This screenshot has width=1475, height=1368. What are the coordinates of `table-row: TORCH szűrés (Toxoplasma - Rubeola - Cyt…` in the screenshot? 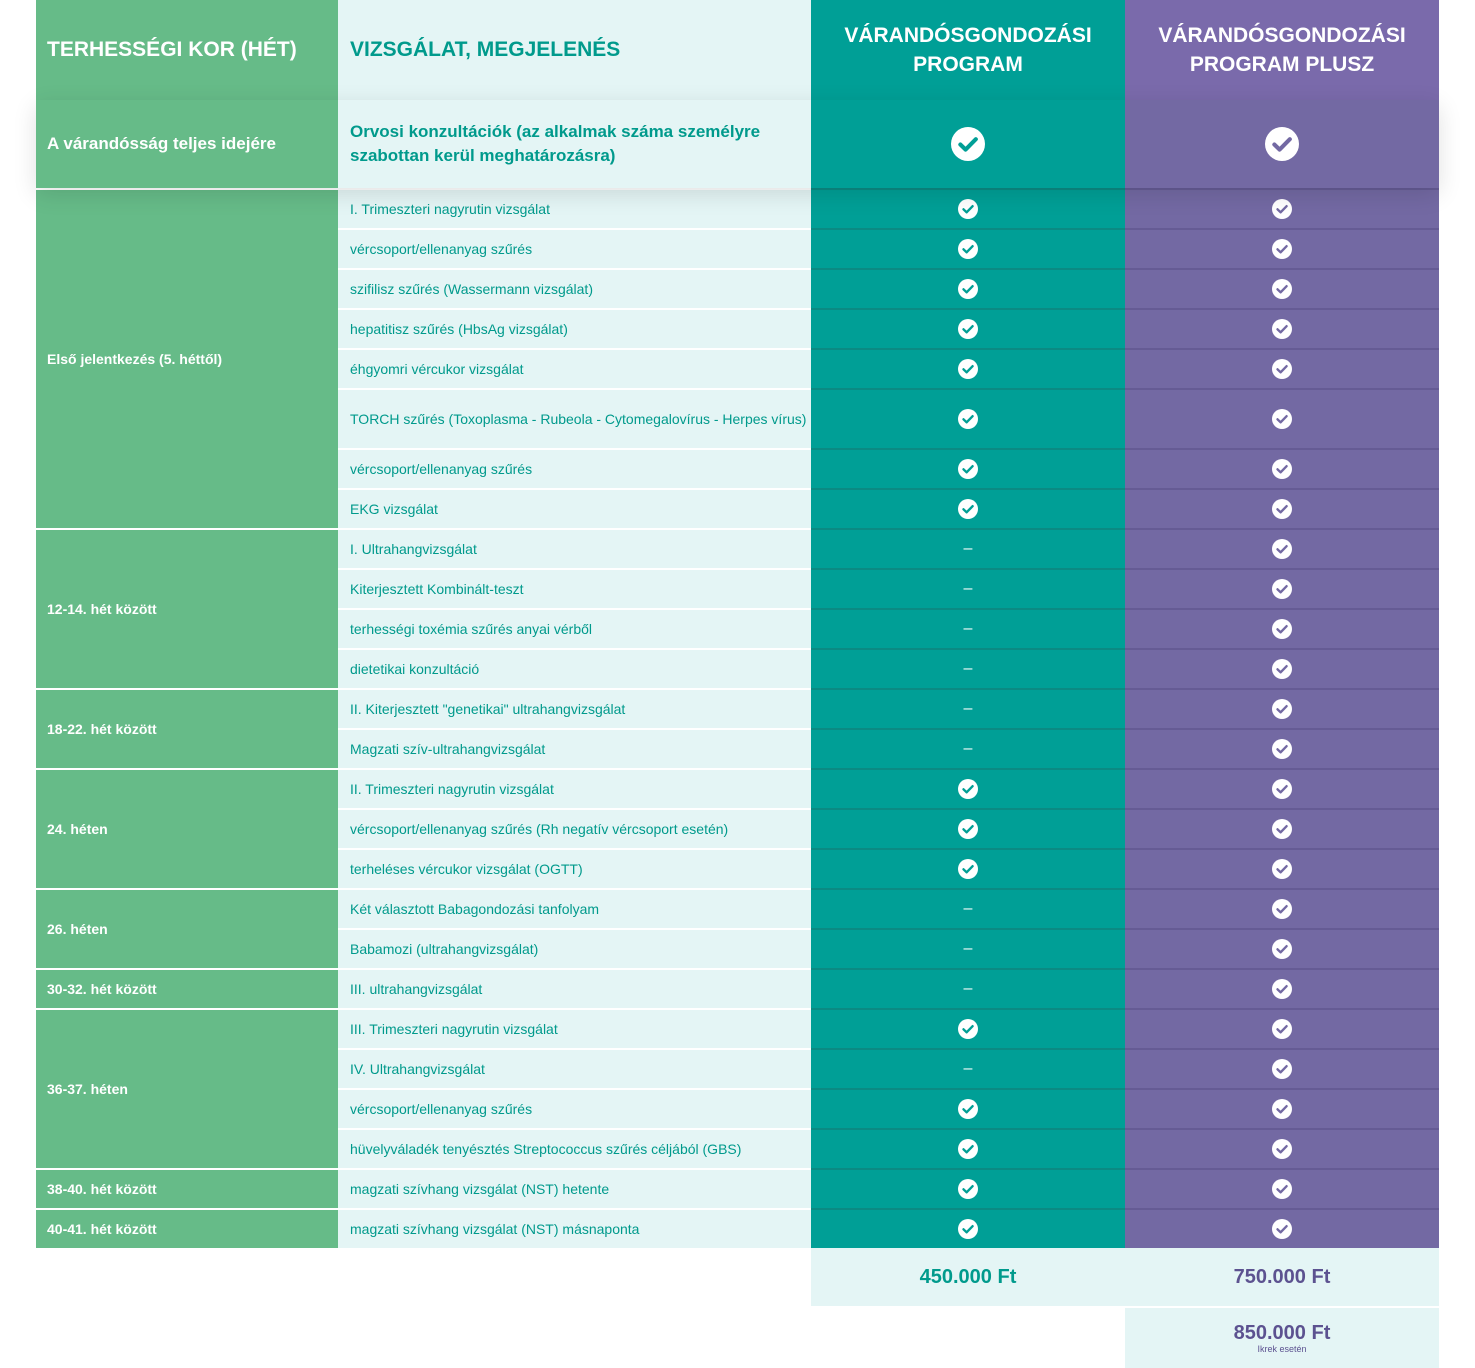 It's located at (888, 418).